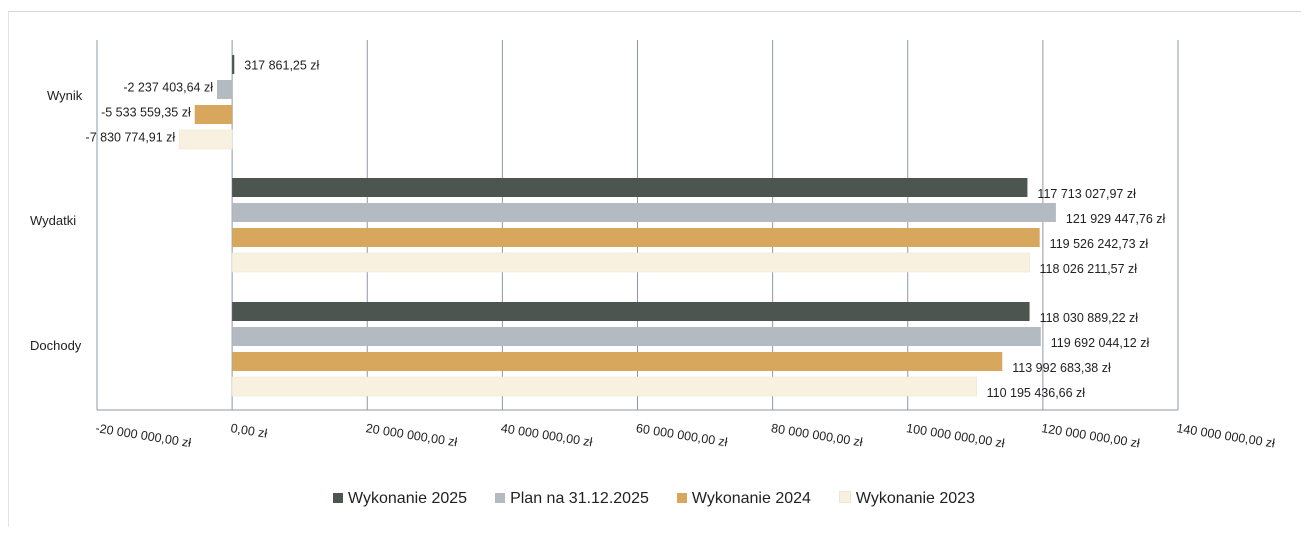 This screenshot has height=533, width=1308. What do you see at coordinates (144, 435) in the screenshot?
I see `x-tick-label: -20 000 000,00 zł` at bounding box center [144, 435].